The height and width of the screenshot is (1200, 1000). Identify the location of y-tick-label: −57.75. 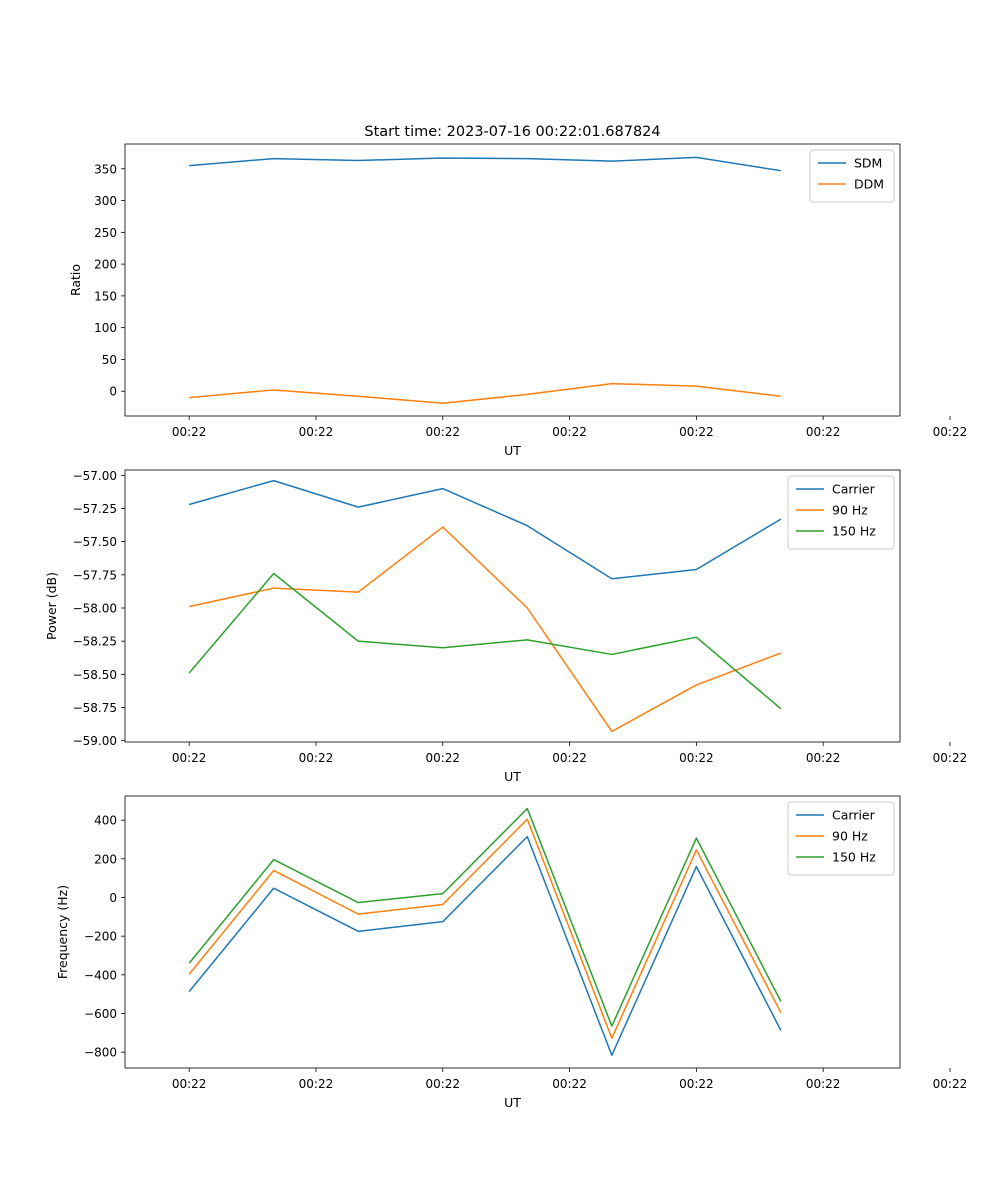
(95, 575).